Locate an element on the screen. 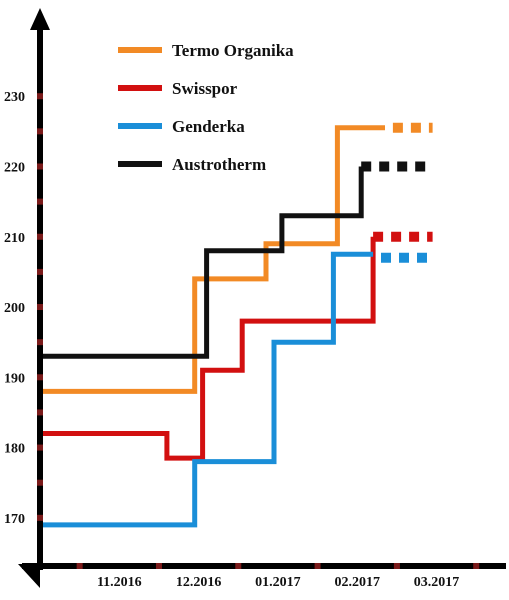 Image resolution: width=509 pixels, height=600 pixels. y-tick-label: 230 is located at coordinates (14, 97).